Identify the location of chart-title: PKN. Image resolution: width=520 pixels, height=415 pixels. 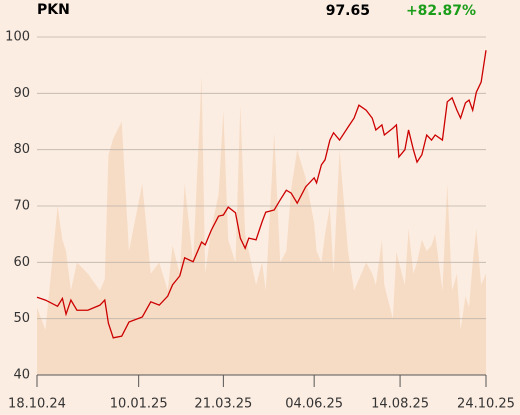
(53, 10).